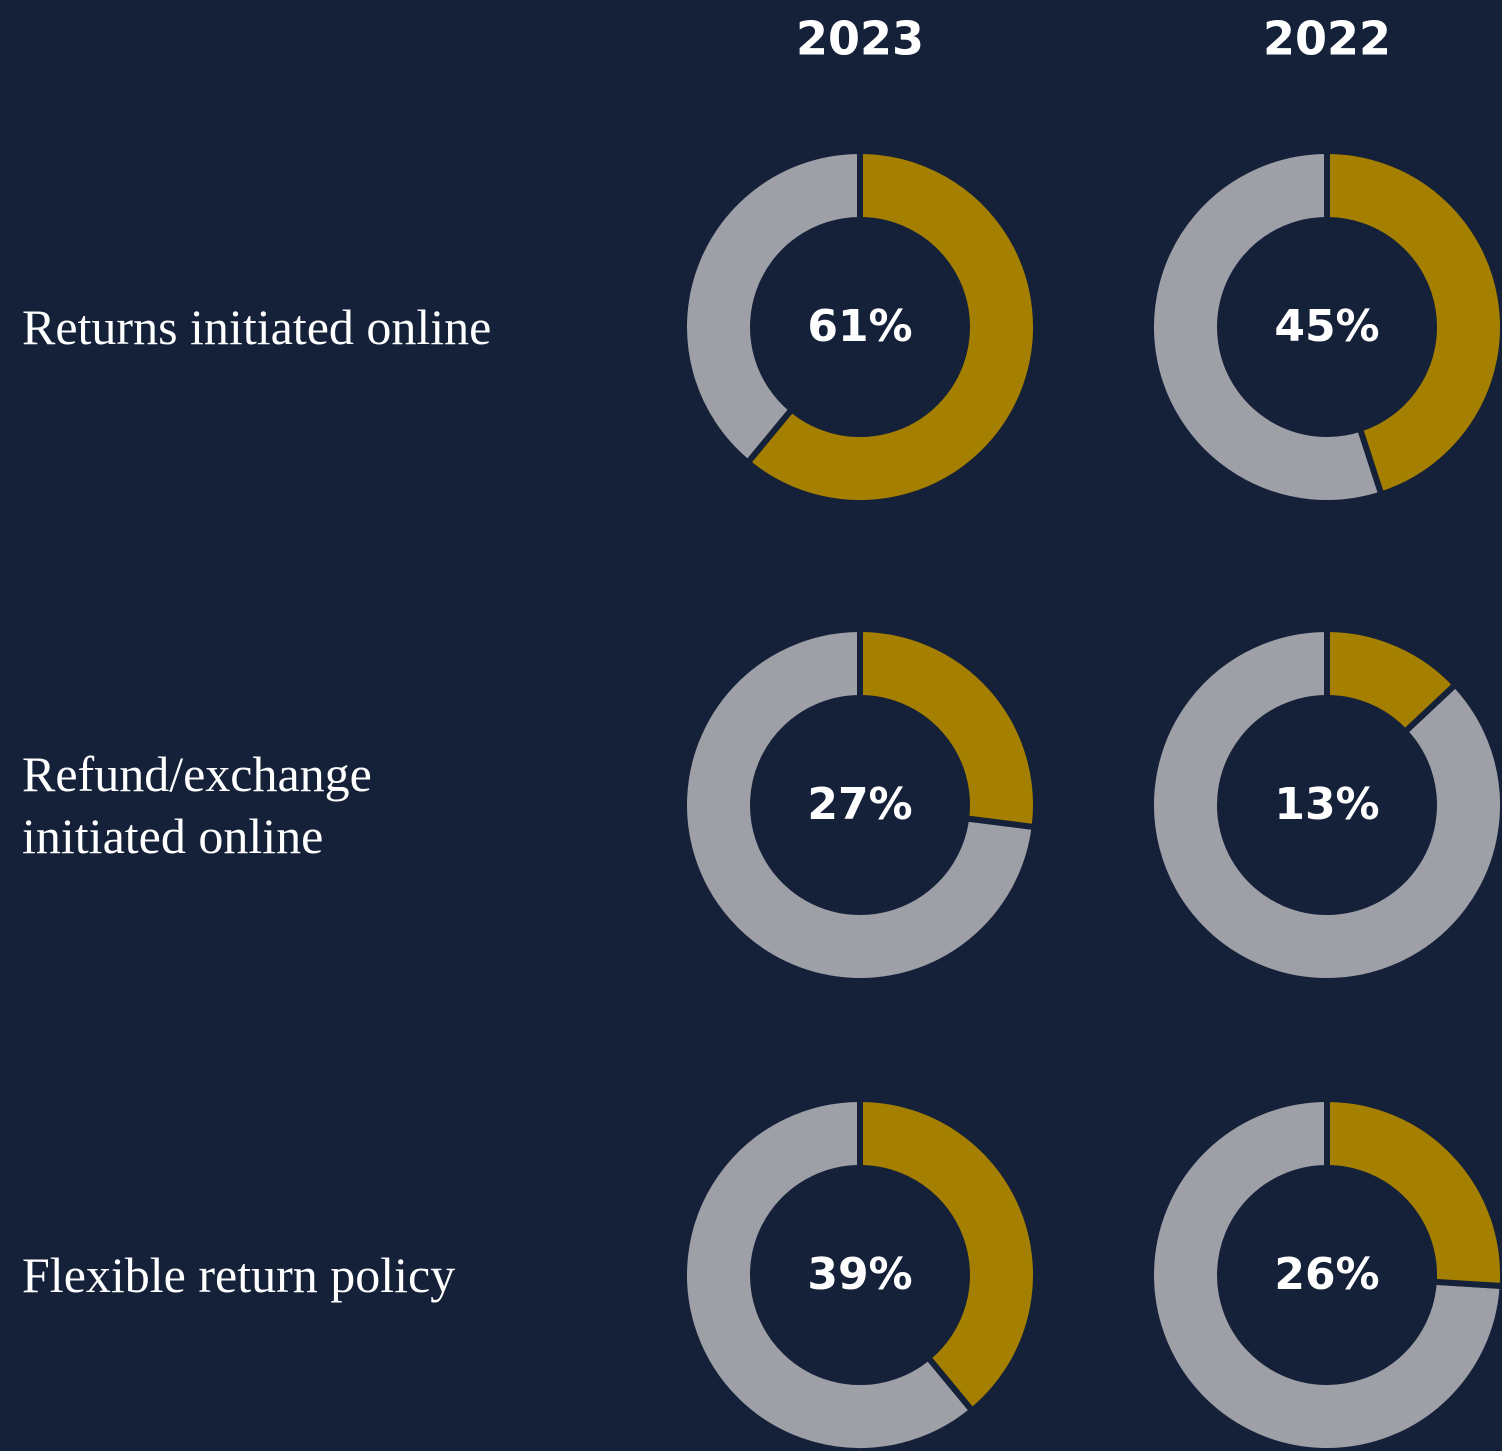 The image size is (1502, 1451). I want to click on row-label: Returns initiated online, so click(257, 327).